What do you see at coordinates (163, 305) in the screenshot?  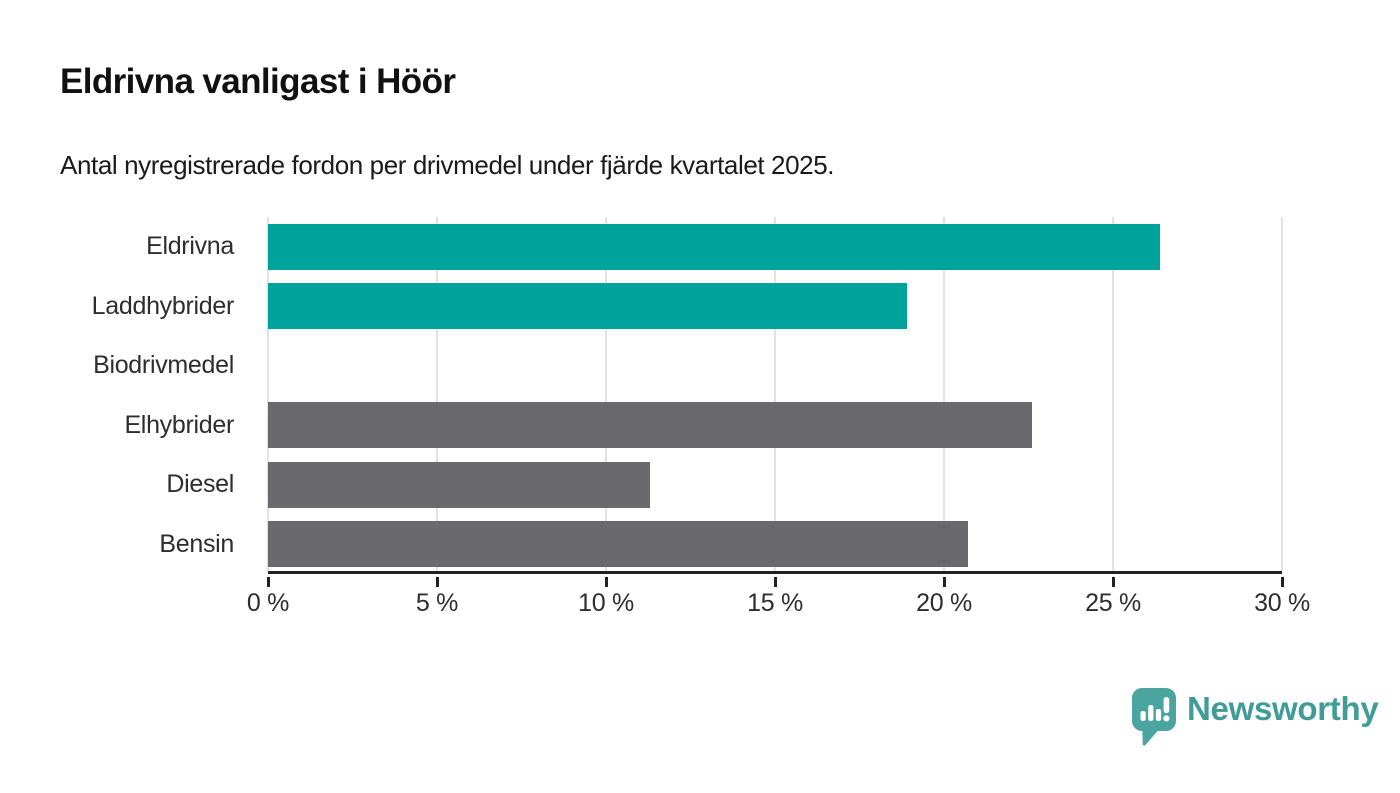 I see `category-label: Laddhybrider` at bounding box center [163, 305].